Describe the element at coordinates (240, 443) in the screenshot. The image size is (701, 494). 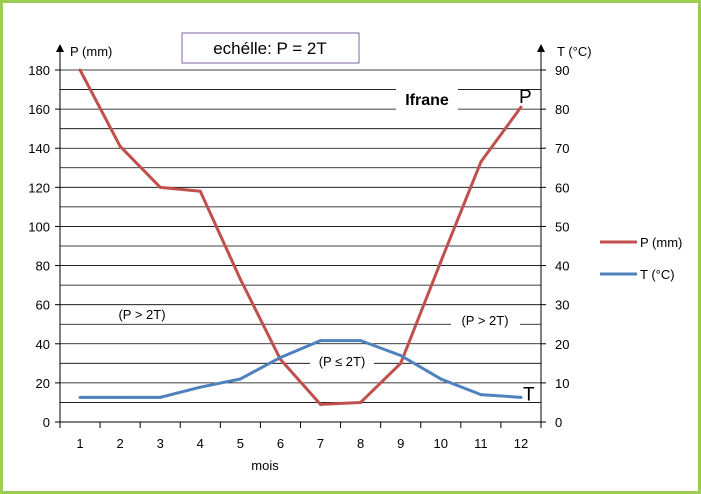
I see `x-tick-label: 5` at that location.